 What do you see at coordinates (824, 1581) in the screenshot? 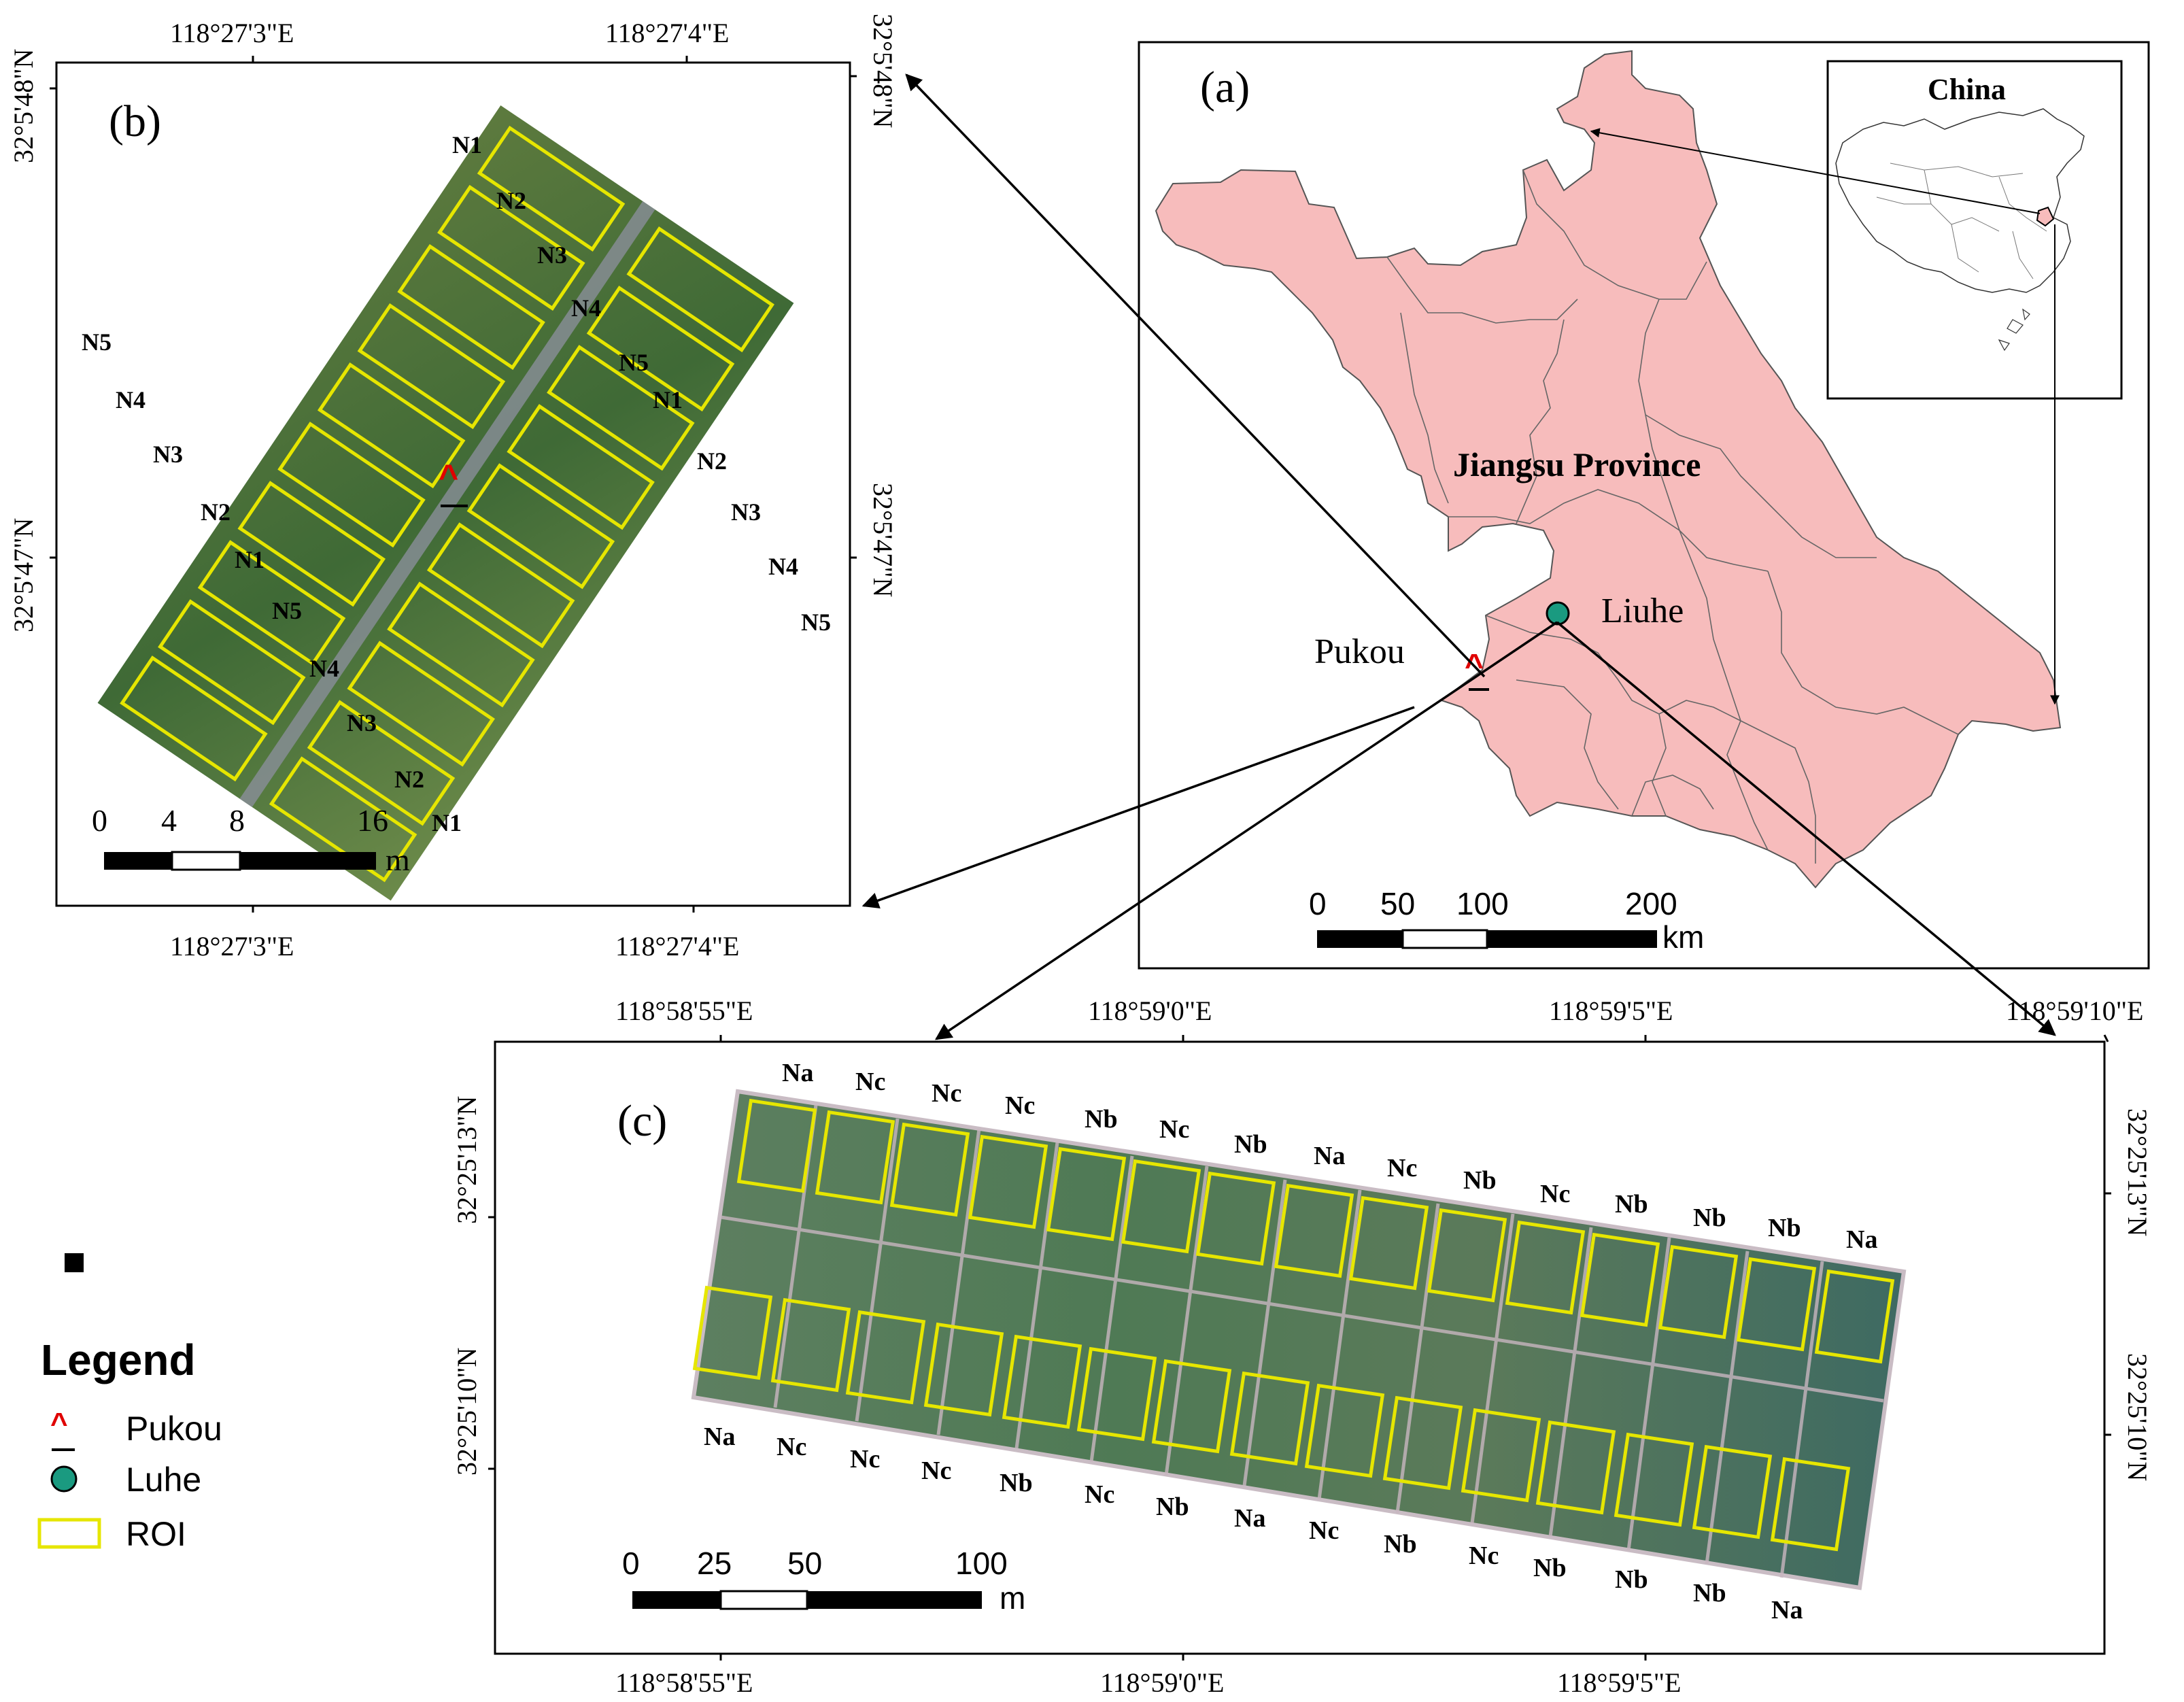
I see `scale-bar-c: 0 25 50 100 m` at bounding box center [824, 1581].